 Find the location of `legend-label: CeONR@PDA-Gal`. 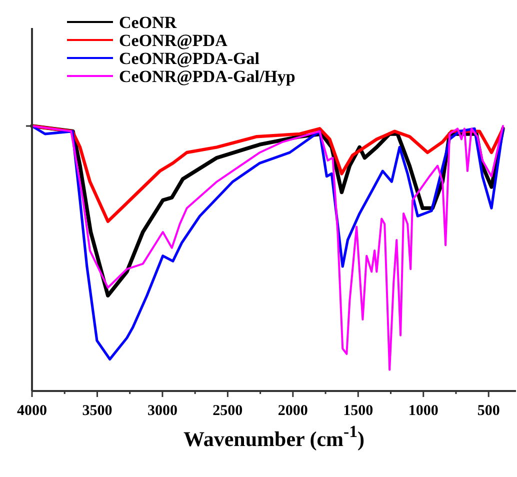

legend-label: CeONR@PDA-Gal is located at coordinates (189, 58).